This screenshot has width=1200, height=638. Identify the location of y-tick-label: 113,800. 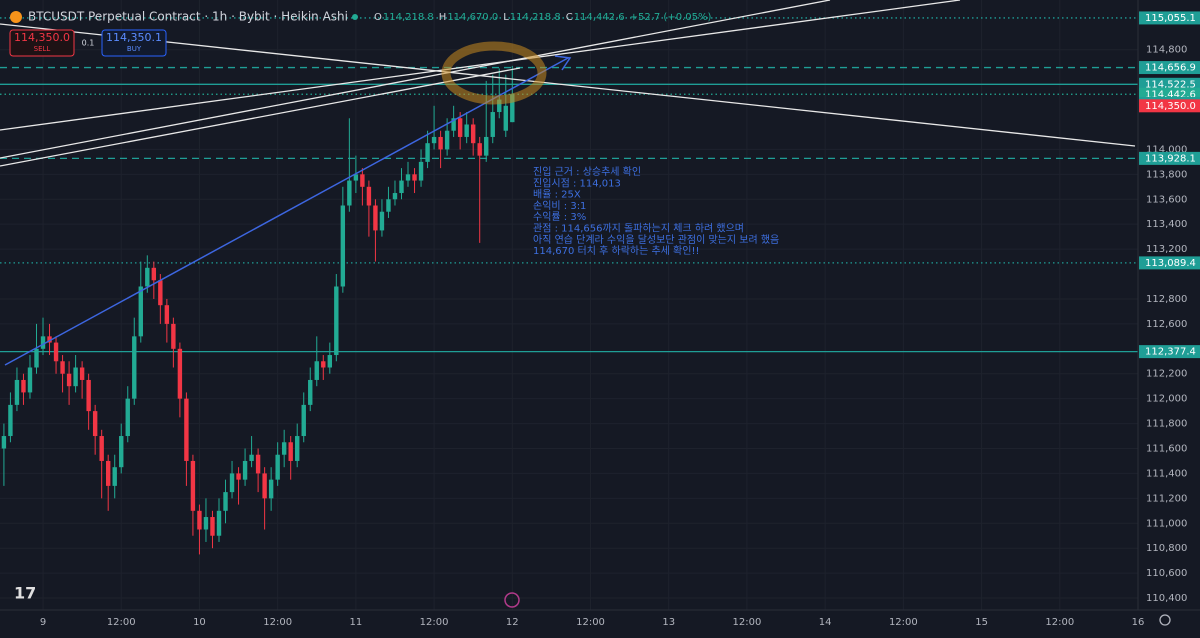
(1166, 174).